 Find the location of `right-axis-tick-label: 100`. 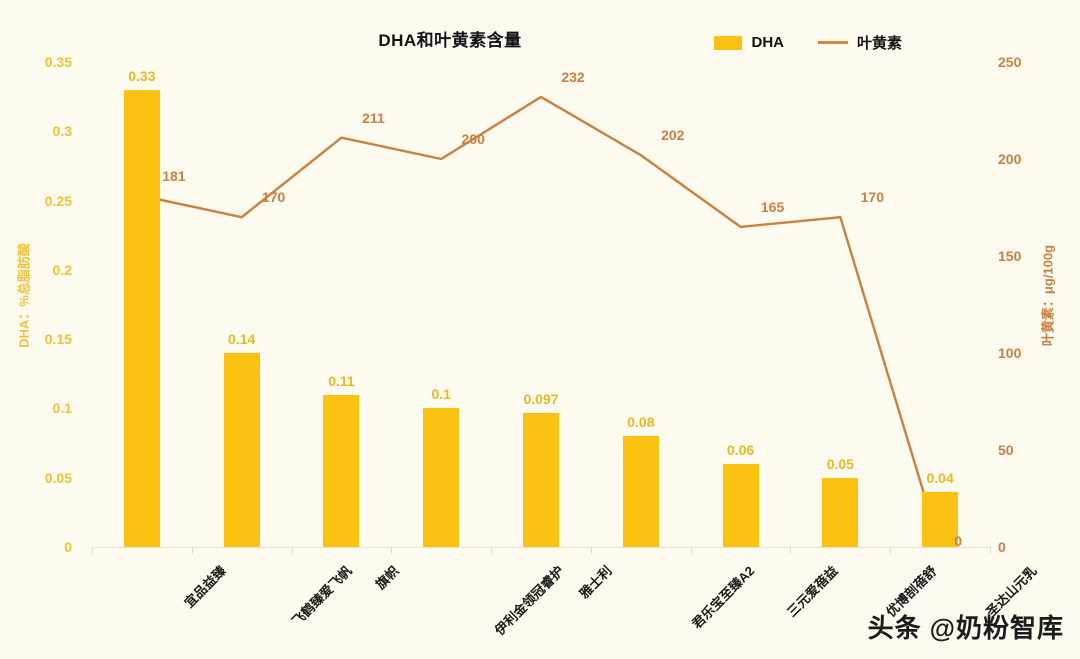

right-axis-tick-label: 100 is located at coordinates (1010, 353).